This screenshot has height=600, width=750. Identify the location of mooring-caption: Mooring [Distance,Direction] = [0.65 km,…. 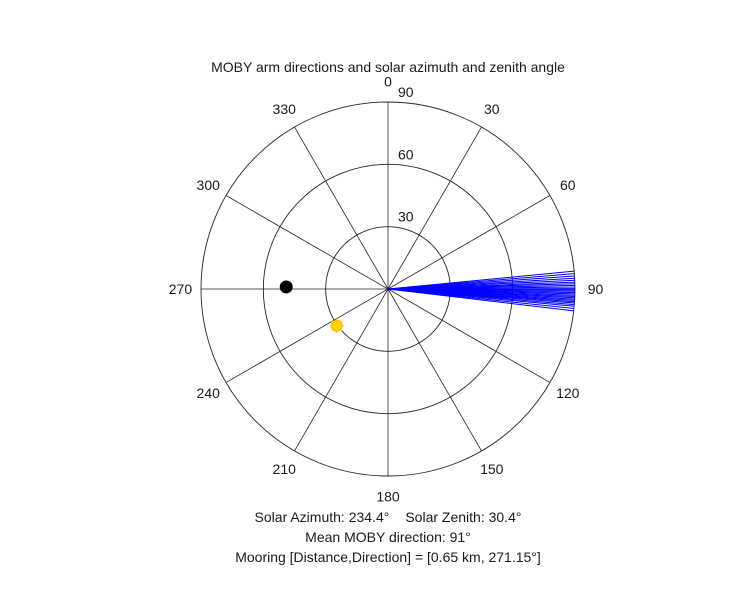
(388, 557).